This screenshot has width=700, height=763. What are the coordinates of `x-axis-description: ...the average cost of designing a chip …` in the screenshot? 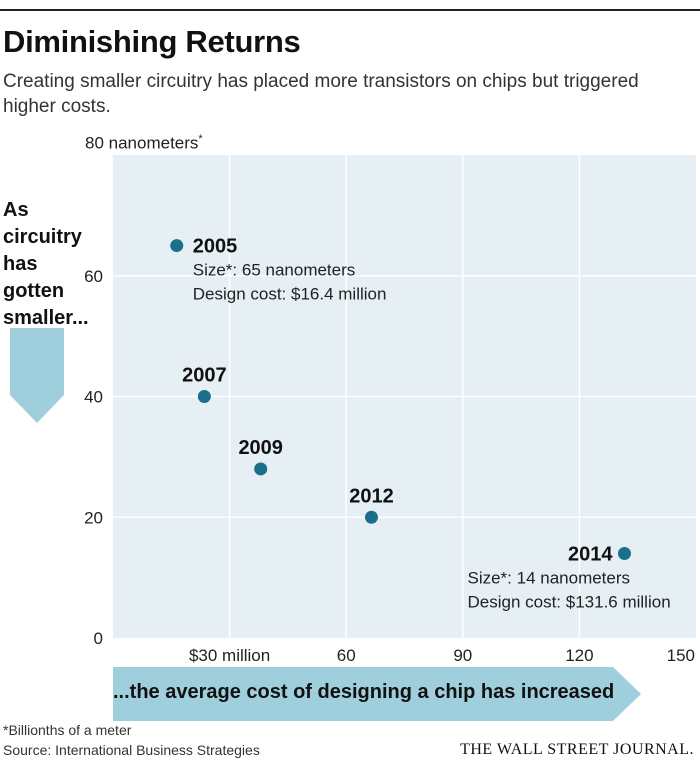 It's located at (364, 692).